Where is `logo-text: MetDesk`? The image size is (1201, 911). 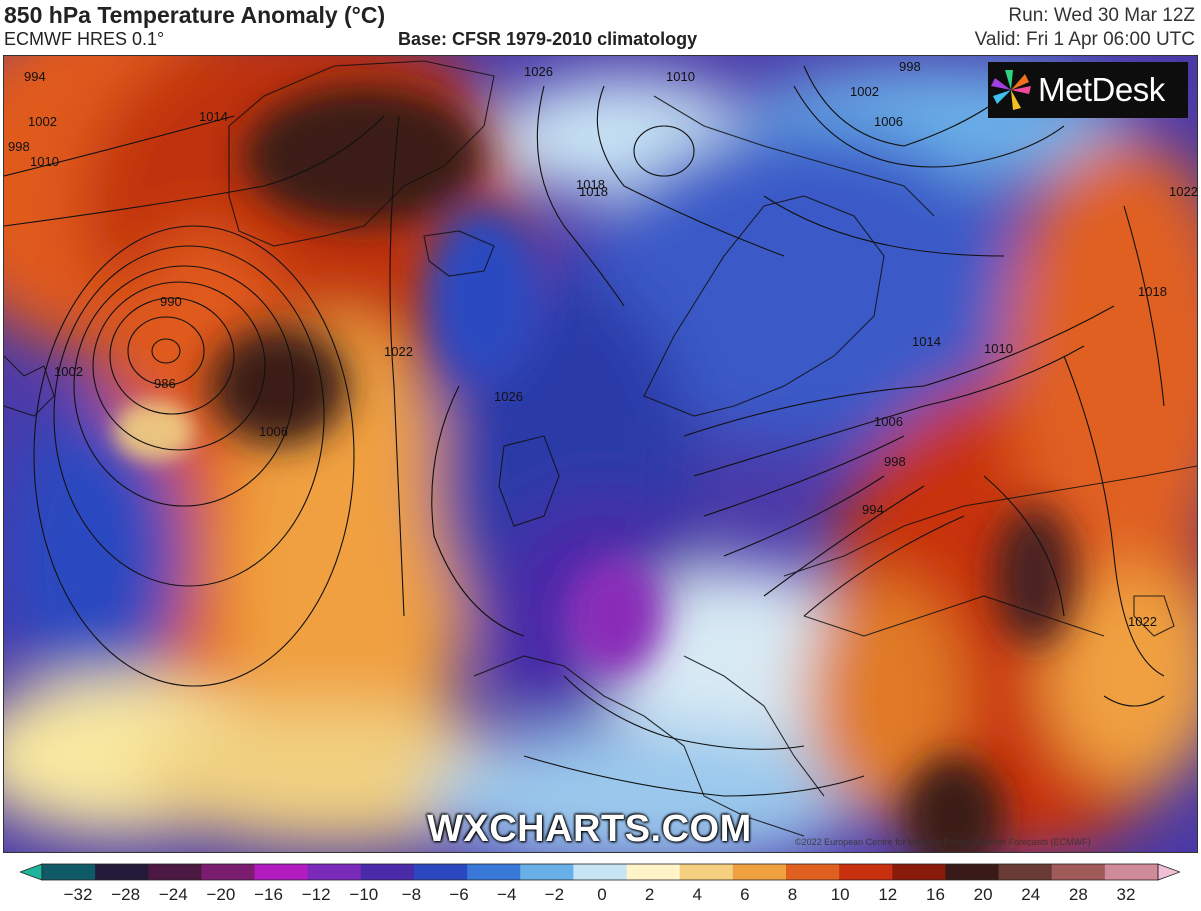
logo-text: MetDesk is located at coordinates (1101, 89).